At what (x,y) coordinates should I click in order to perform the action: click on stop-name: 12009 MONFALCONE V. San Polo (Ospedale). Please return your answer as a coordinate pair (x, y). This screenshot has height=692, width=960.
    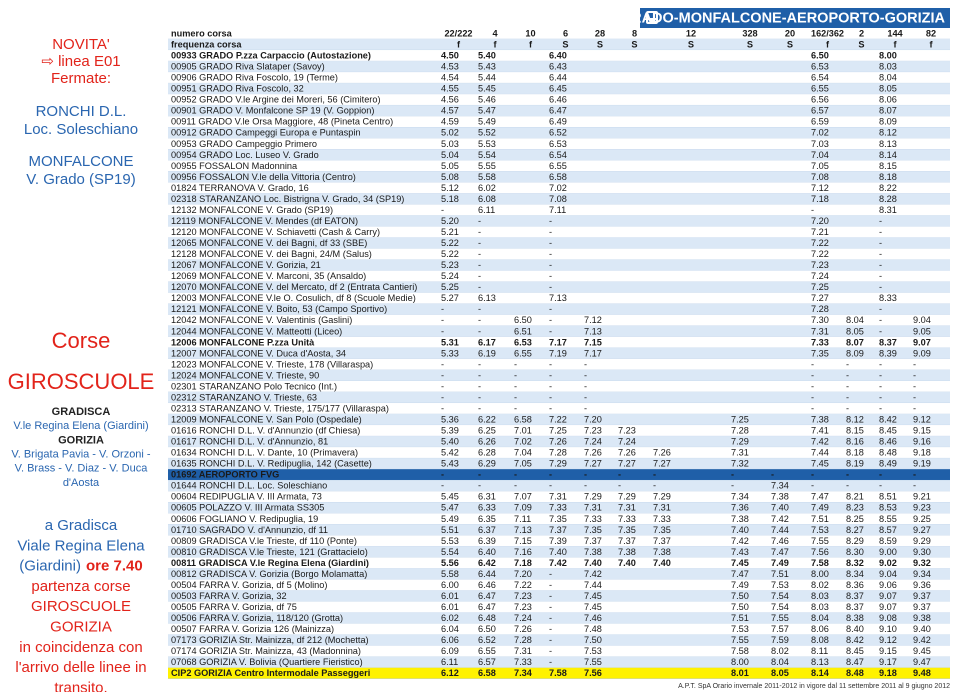
    Looking at the image, I should click on (266, 420).